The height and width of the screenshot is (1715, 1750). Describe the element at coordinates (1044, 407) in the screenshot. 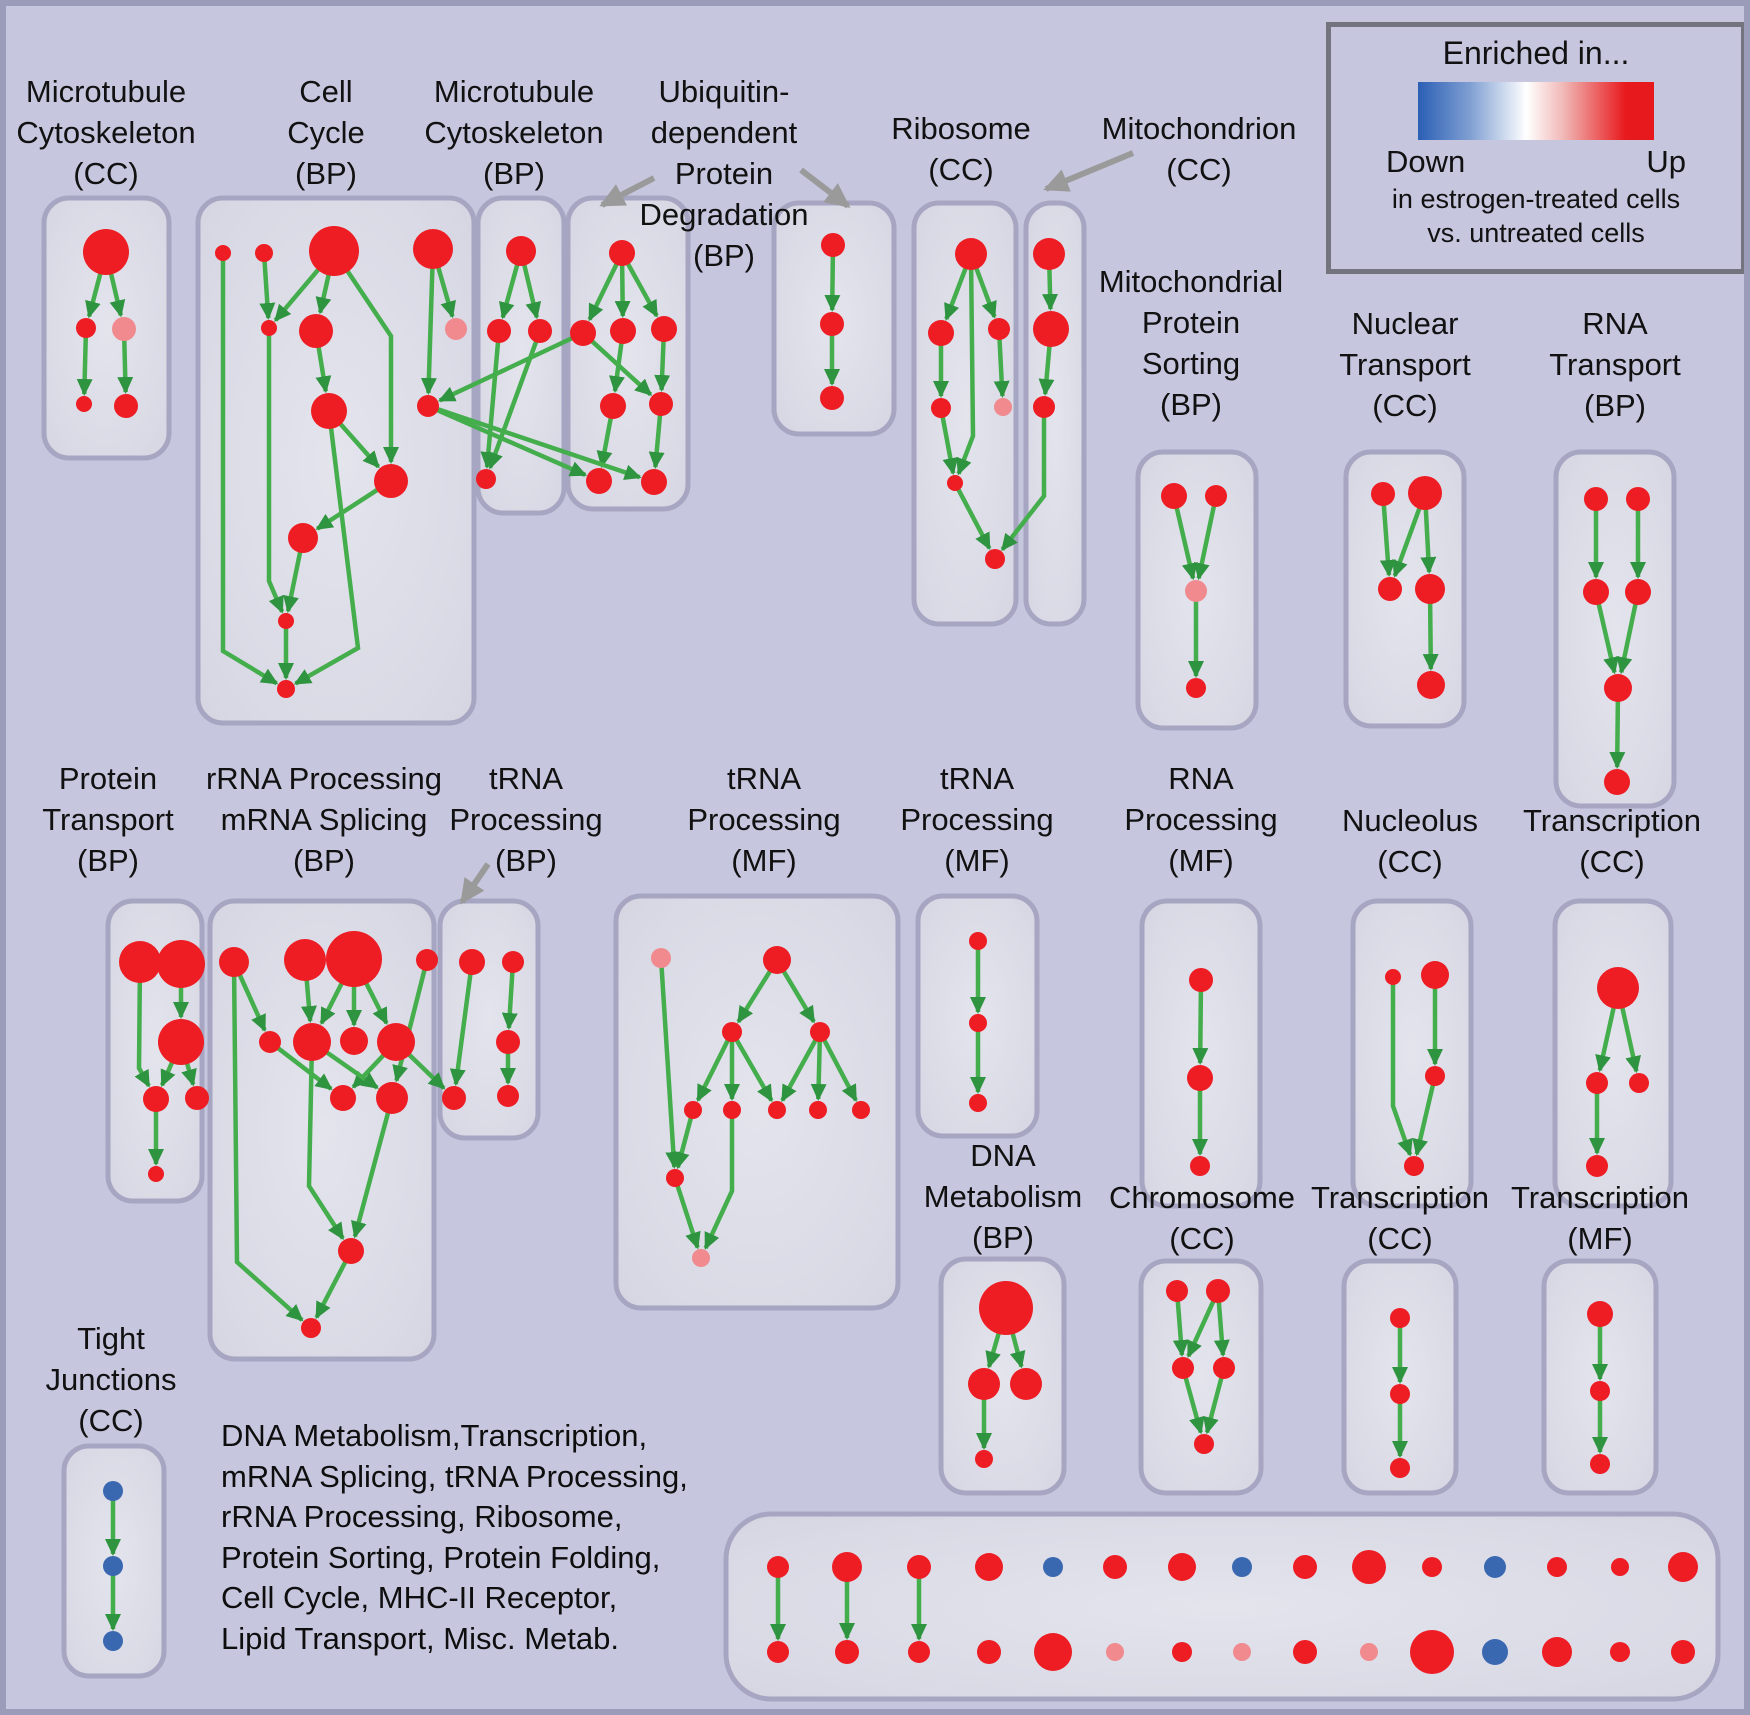

I see `mitochondrion-cc-node-g3` at that location.